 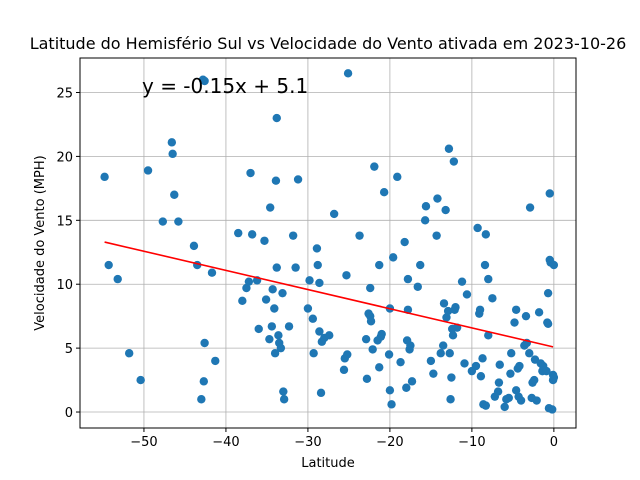 What do you see at coordinates (69, 413) in the screenshot?
I see `y-tick-label: 0` at bounding box center [69, 413].